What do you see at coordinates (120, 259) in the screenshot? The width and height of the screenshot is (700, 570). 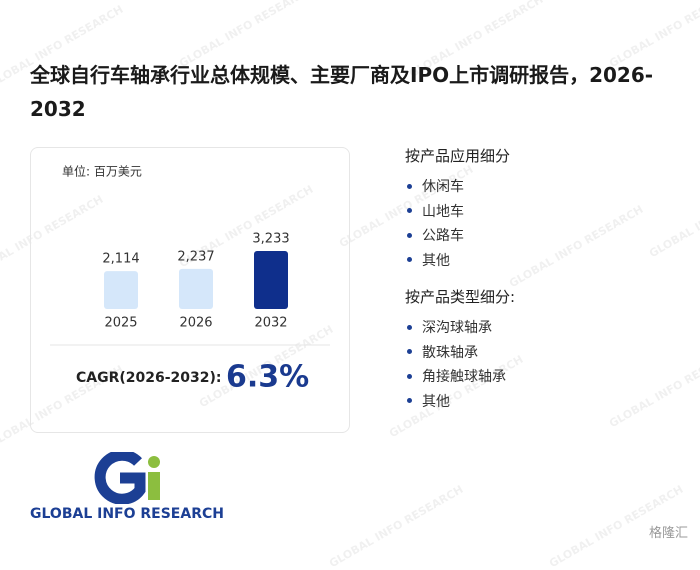 I see `value-label: 2,114` at bounding box center [120, 259].